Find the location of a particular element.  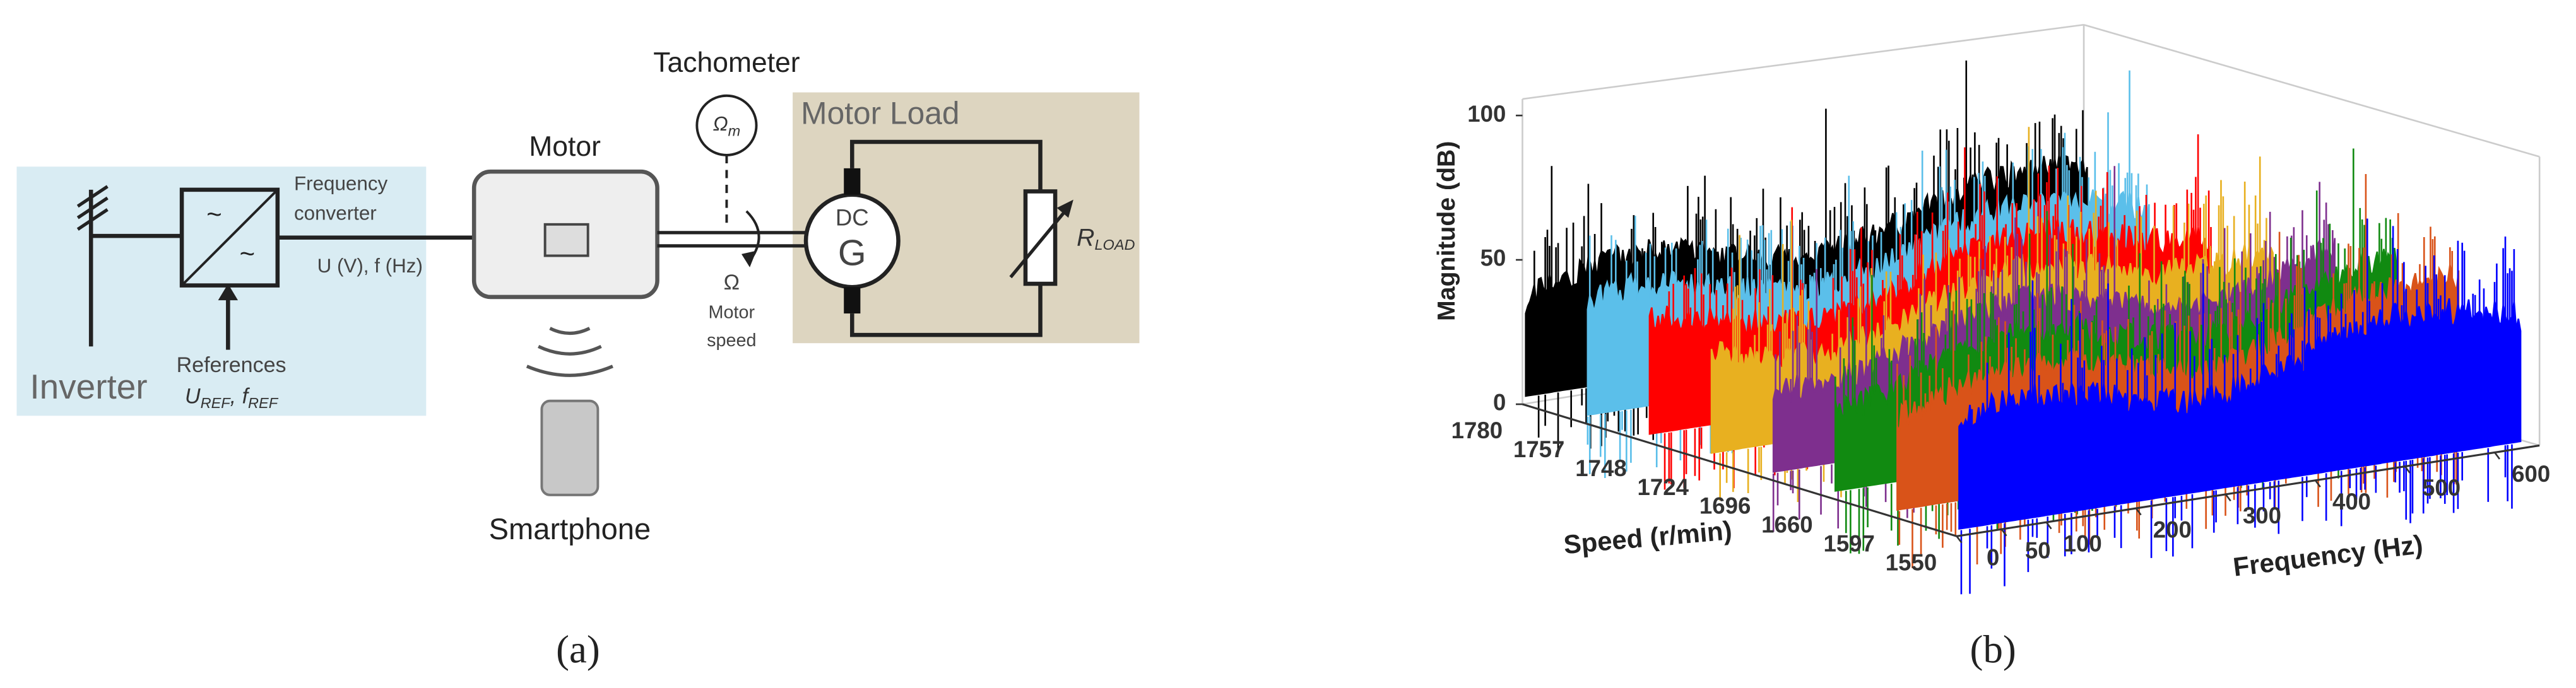

tachometer-symbol: Ωm is located at coordinates (727, 126).